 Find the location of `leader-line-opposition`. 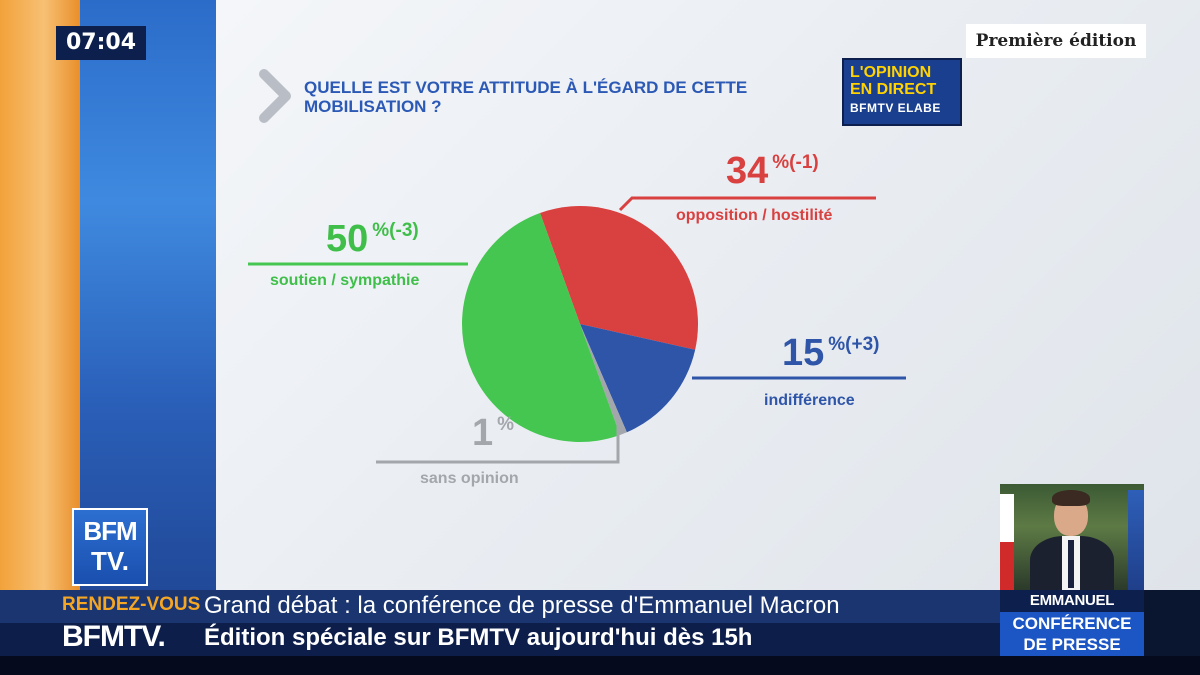

leader-line-opposition is located at coordinates (747, 204).